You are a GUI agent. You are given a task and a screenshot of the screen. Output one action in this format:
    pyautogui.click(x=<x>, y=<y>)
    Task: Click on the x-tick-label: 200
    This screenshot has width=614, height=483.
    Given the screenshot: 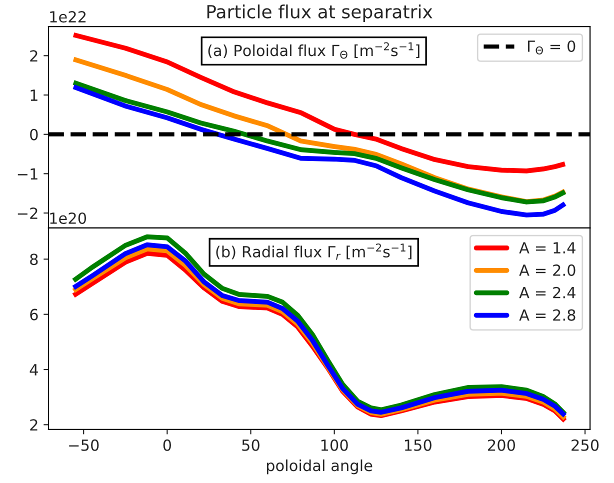 What is the action you would take?
    pyautogui.click(x=502, y=445)
    